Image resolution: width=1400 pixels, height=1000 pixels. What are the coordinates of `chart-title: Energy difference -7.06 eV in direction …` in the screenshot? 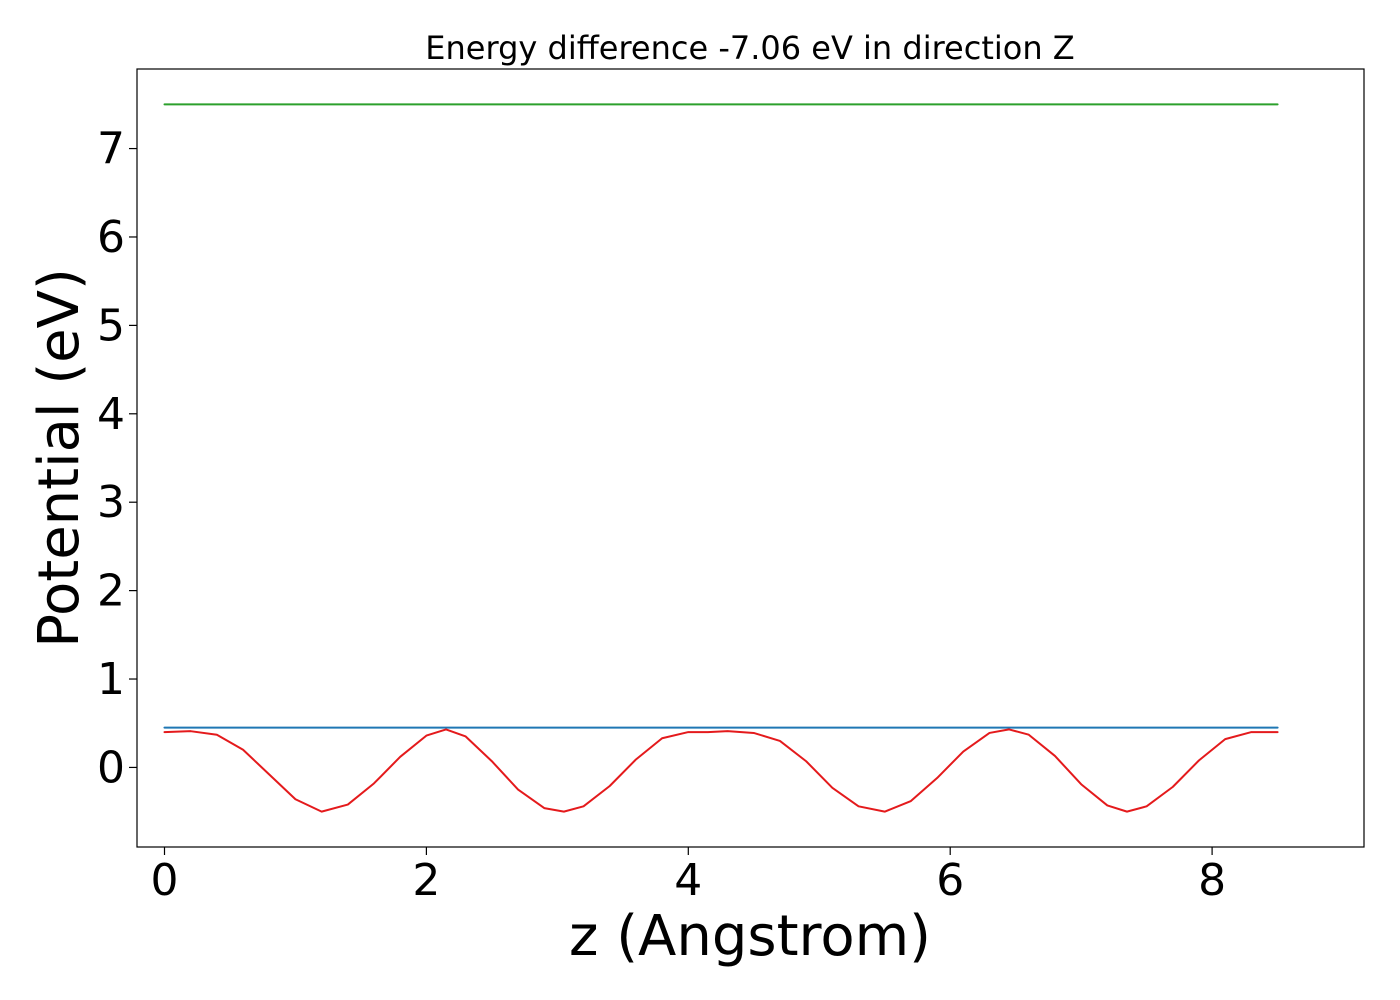 It's located at (749, 48).